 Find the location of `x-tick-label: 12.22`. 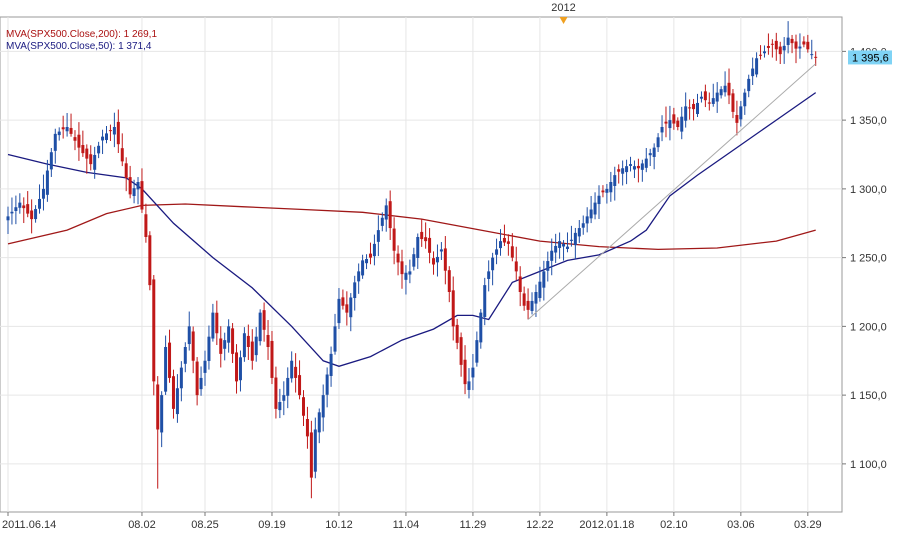

x-tick-label: 12.22 is located at coordinates (540, 525).